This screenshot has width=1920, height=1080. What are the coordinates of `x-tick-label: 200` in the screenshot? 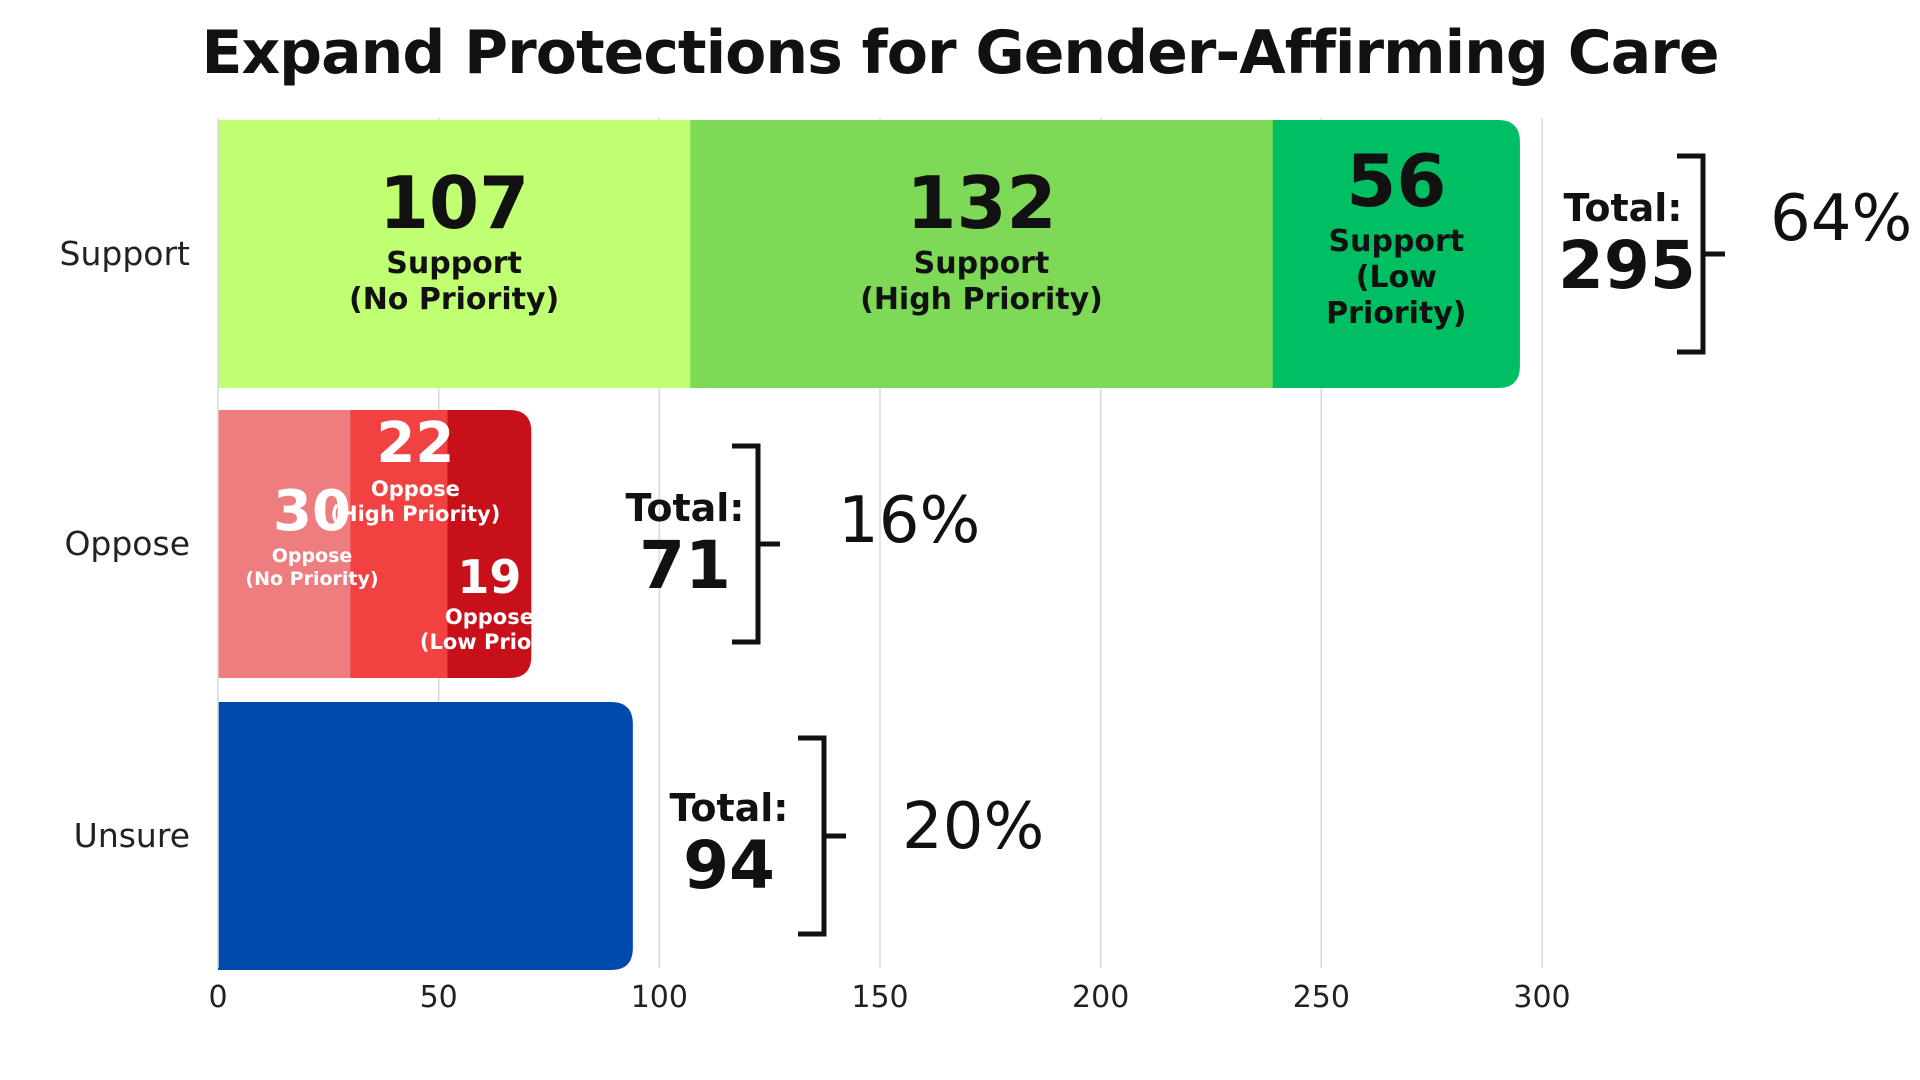 It's located at (1101, 997).